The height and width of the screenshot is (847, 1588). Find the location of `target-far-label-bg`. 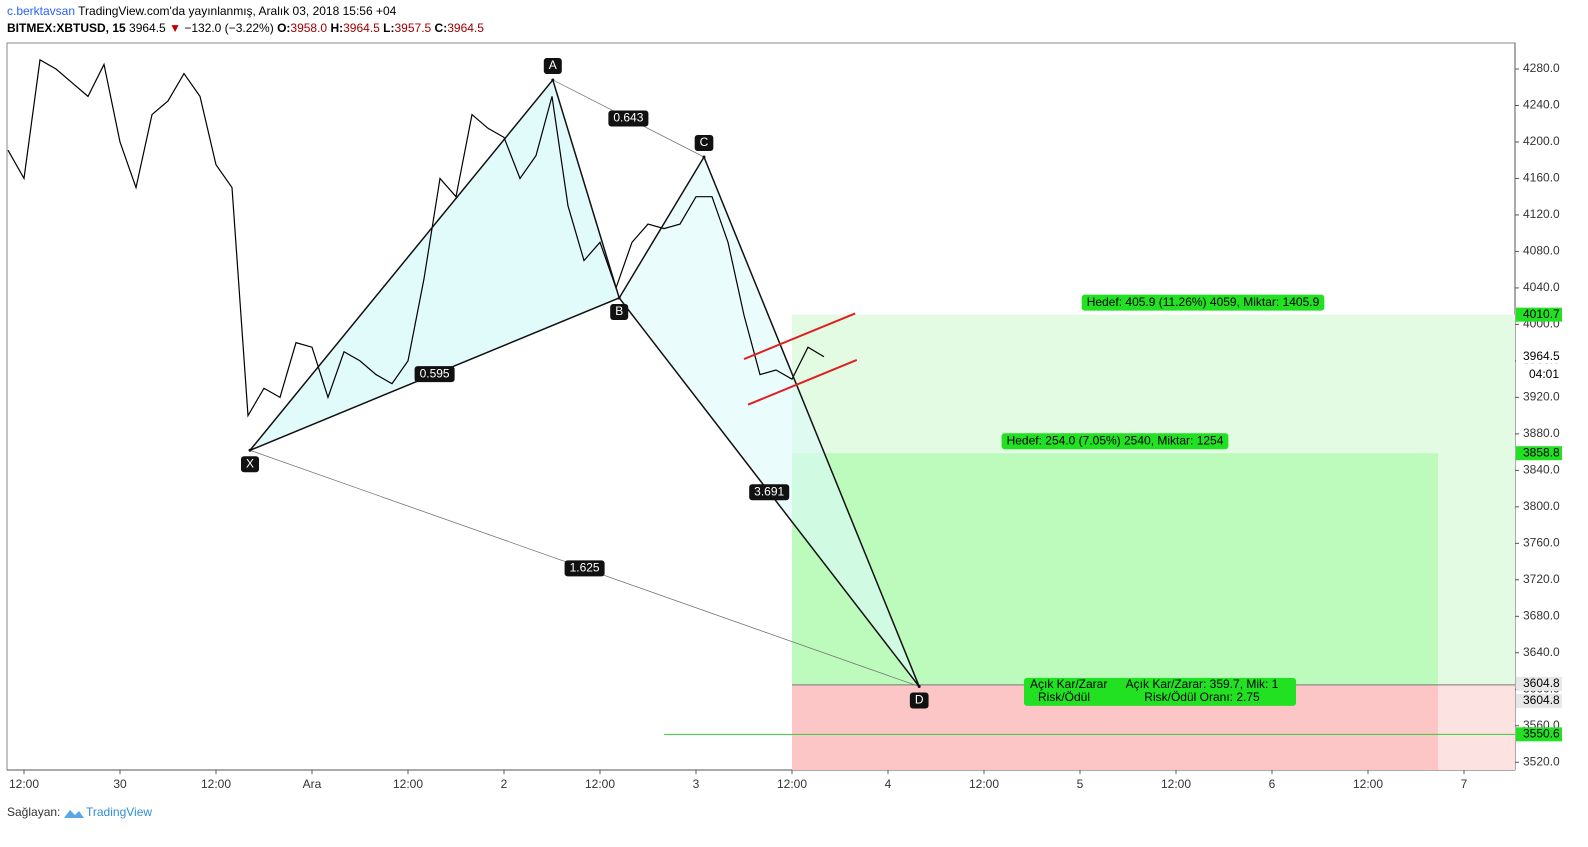

target-far-label-bg is located at coordinates (1203, 302).